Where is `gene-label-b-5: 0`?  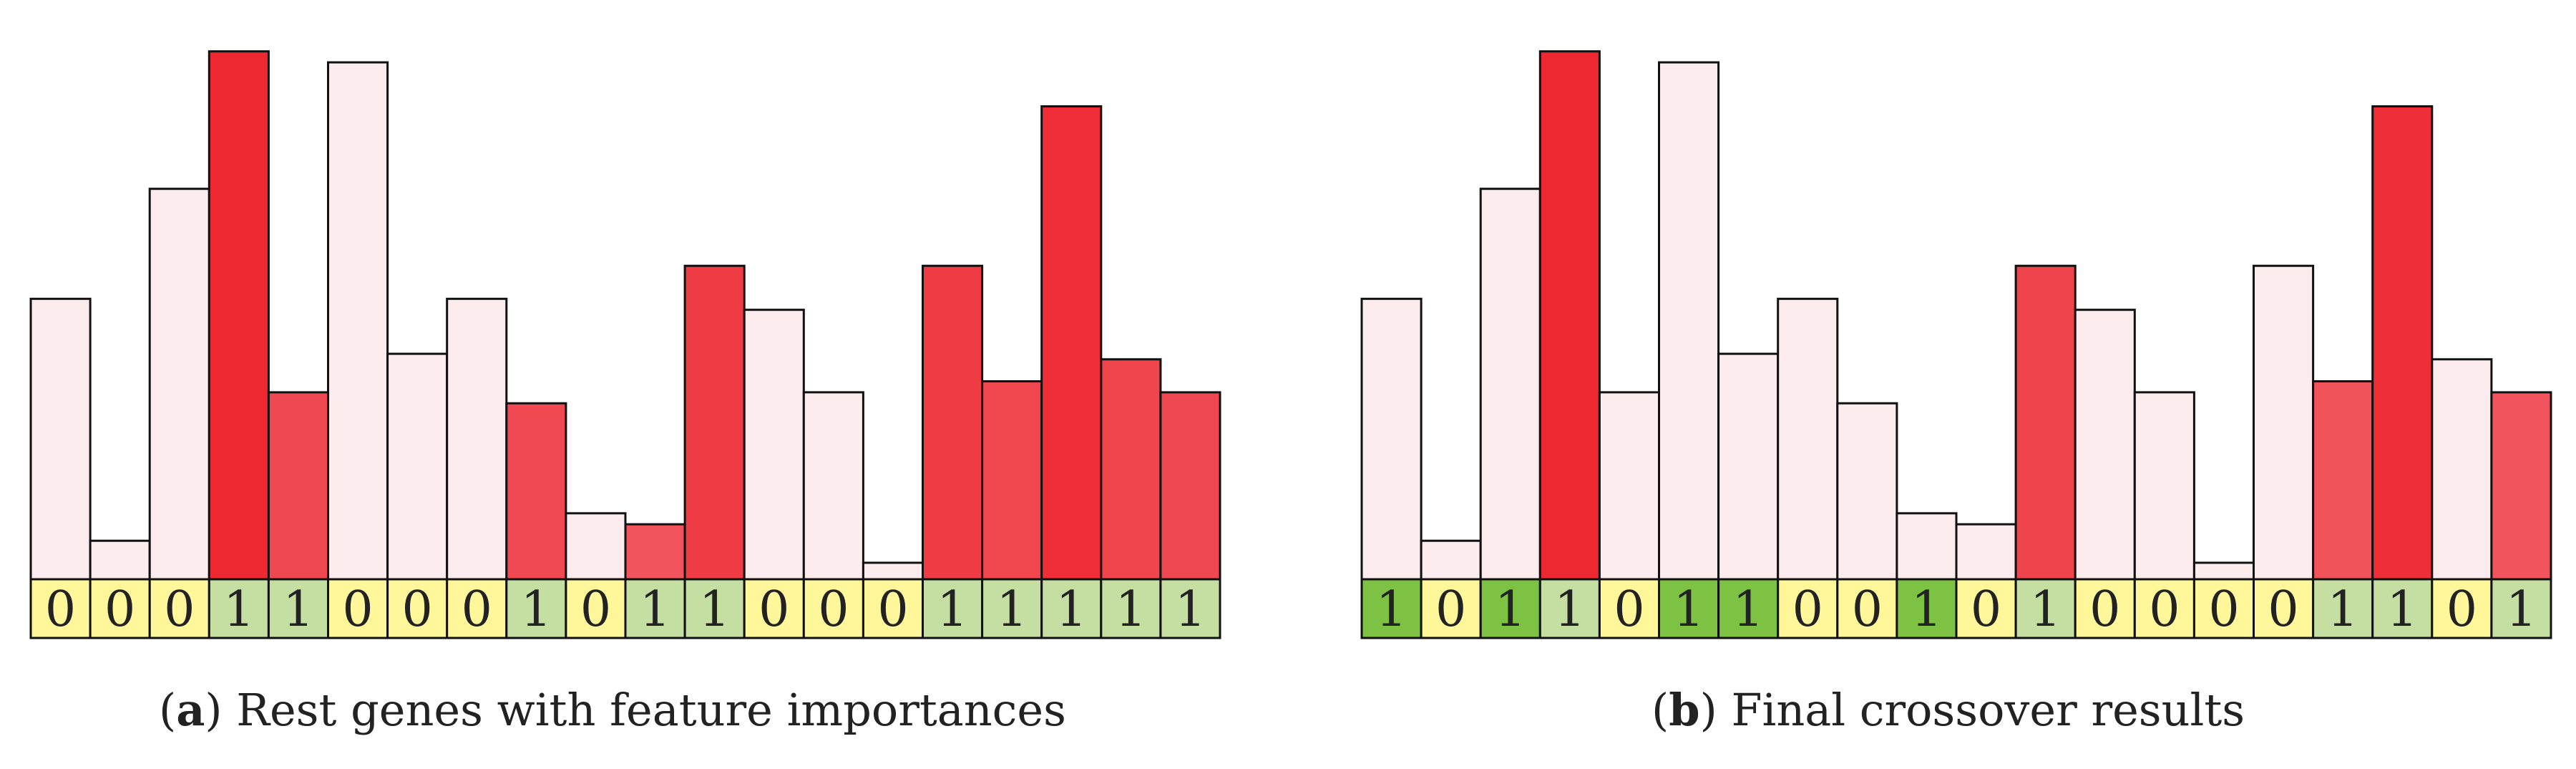 gene-label-b-5: 0 is located at coordinates (1629, 609).